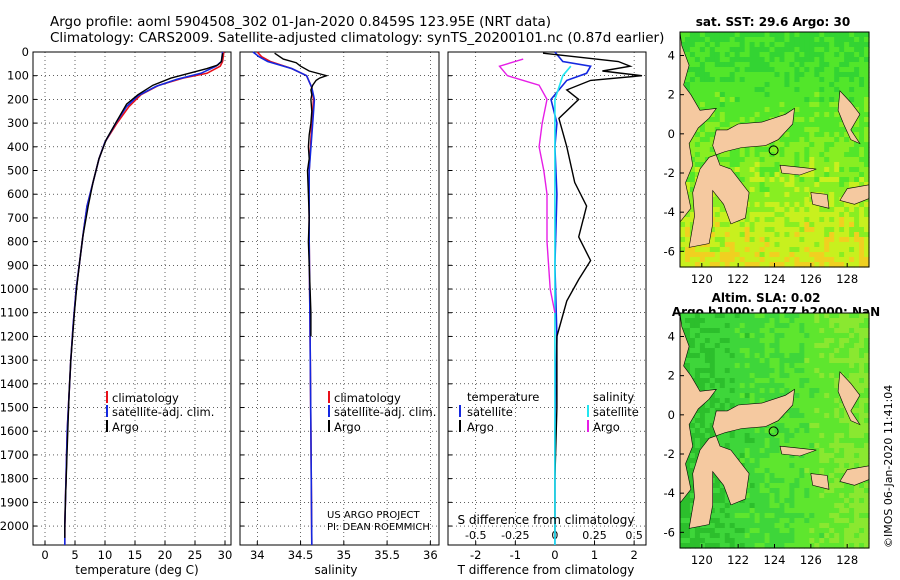 The height and width of the screenshot is (580, 900). I want to click on pi-annotation: PI: DEAN ROEMMICH, so click(378, 527).